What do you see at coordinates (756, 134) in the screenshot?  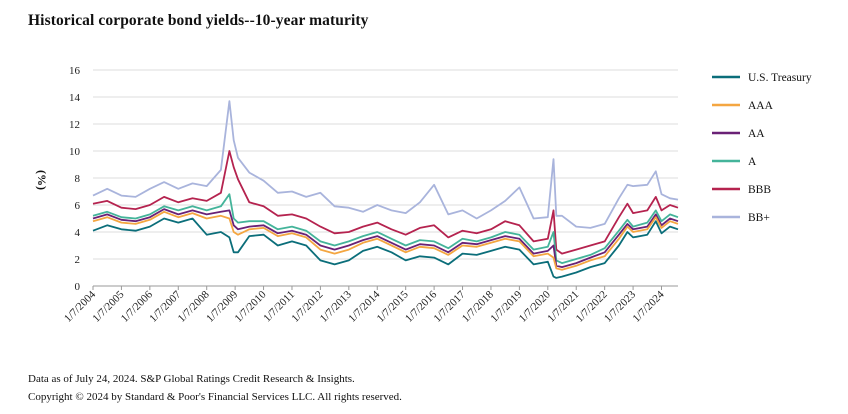 I see `legend-label: AA` at bounding box center [756, 134].